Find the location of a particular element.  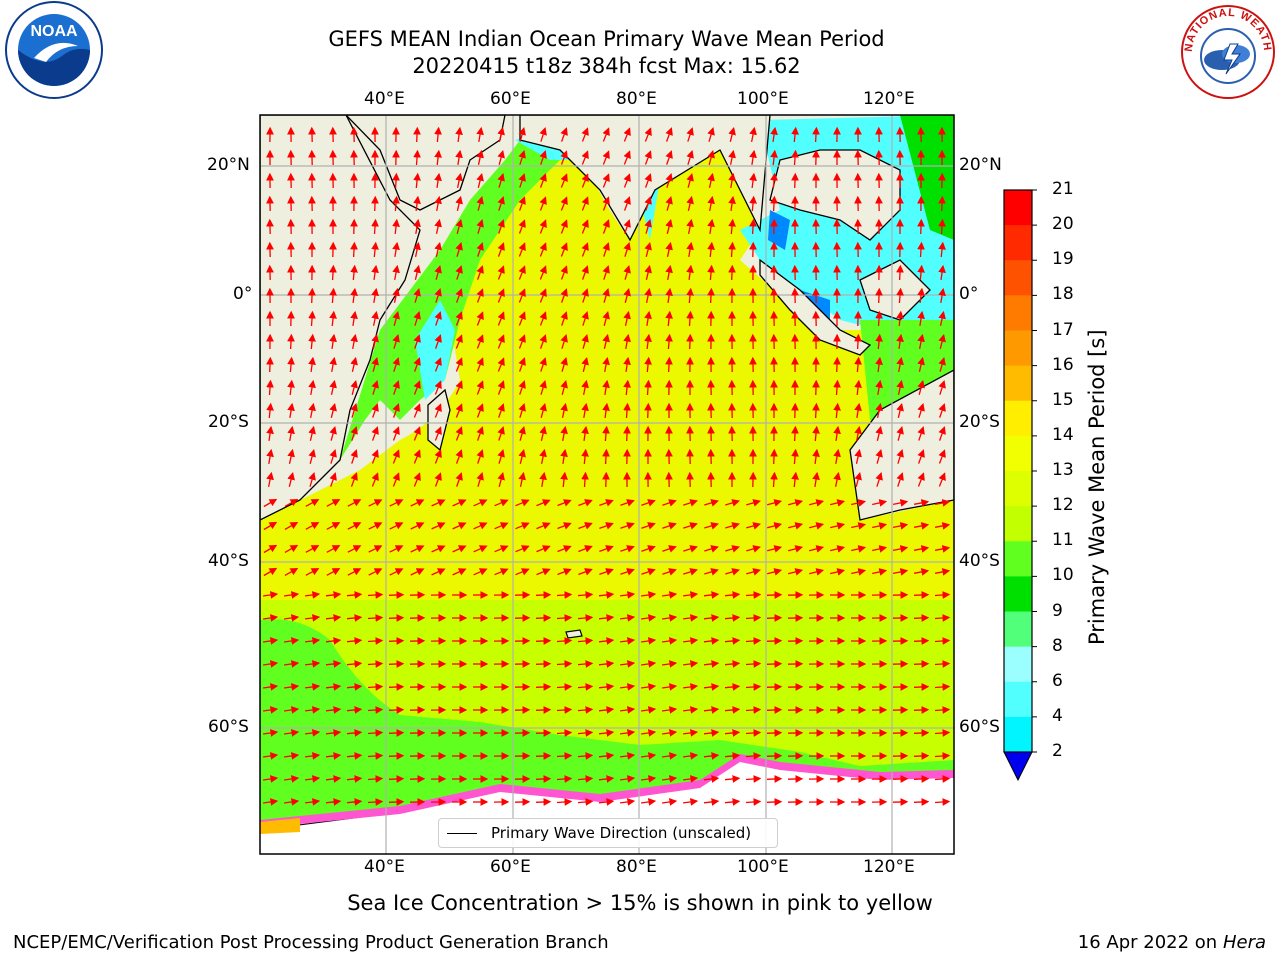

top-tick-120e: 120°E is located at coordinates (889, 99).